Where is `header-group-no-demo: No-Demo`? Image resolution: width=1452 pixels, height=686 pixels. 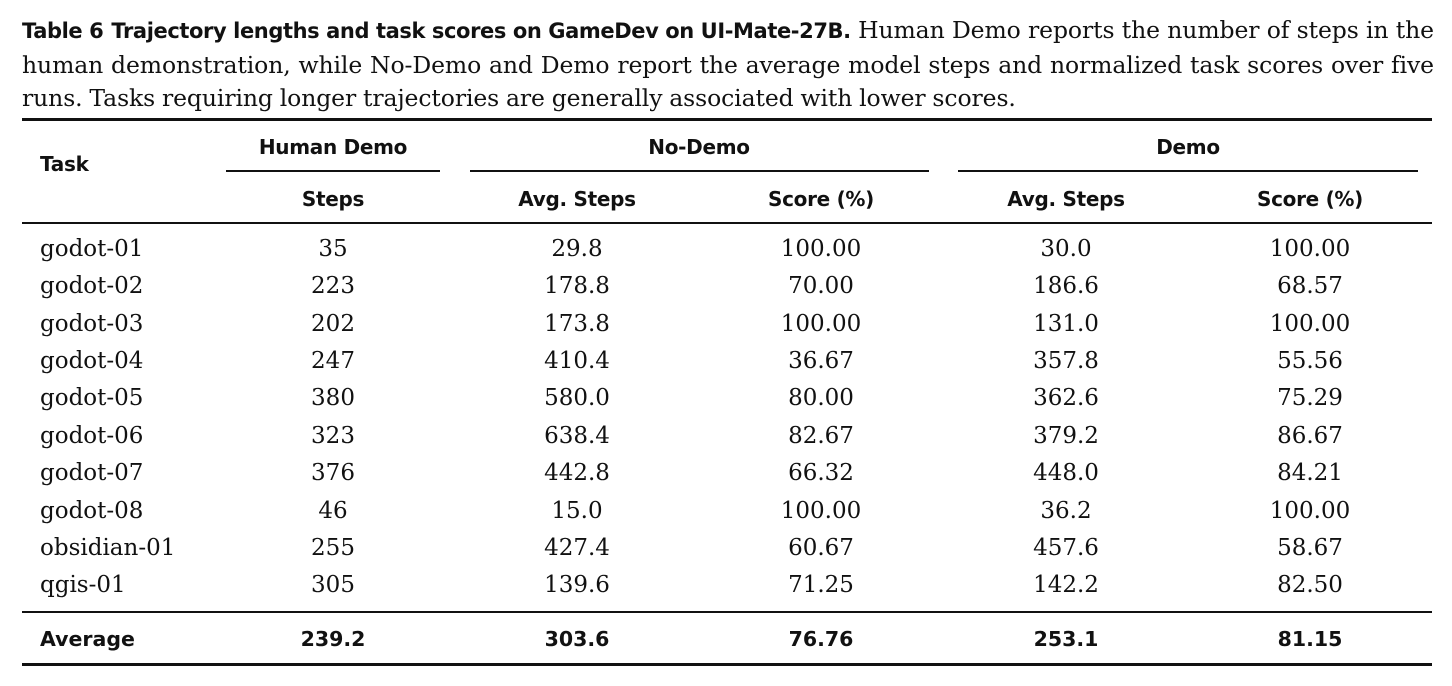 header-group-no-demo: No-Demo is located at coordinates (699, 147).